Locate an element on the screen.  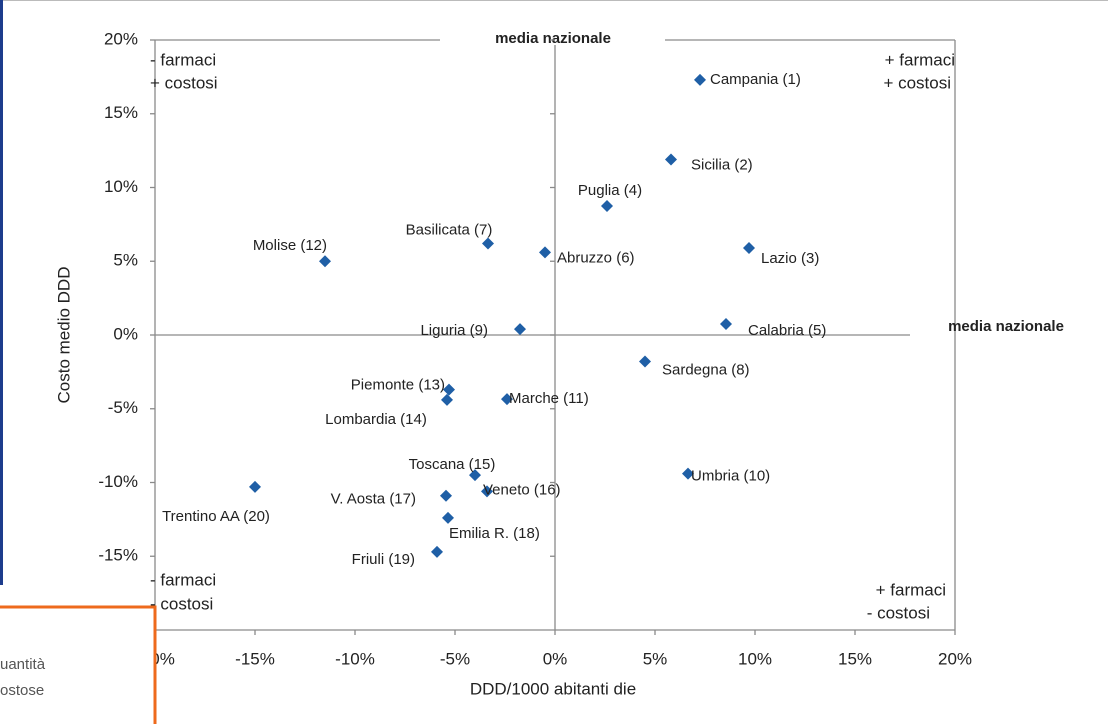
overlay-panel is located at coordinates (77, 665).